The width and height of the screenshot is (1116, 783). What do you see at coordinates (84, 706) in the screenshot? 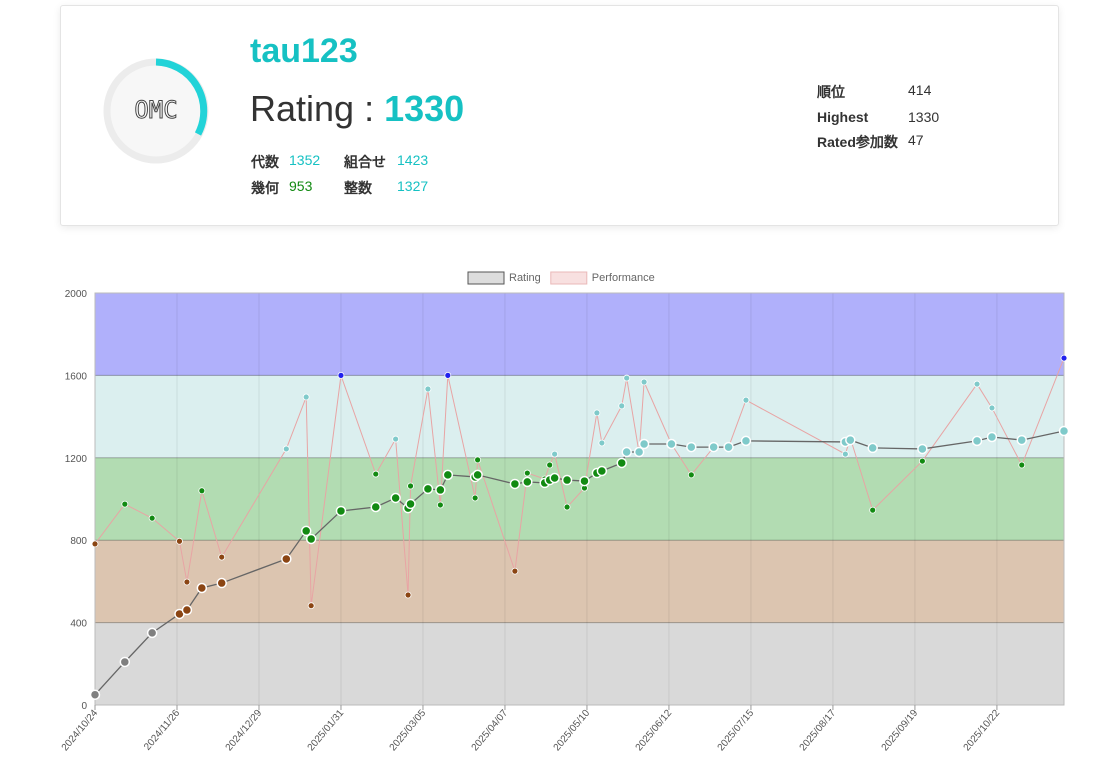
I see `y-tick-label: 0` at bounding box center [84, 706].